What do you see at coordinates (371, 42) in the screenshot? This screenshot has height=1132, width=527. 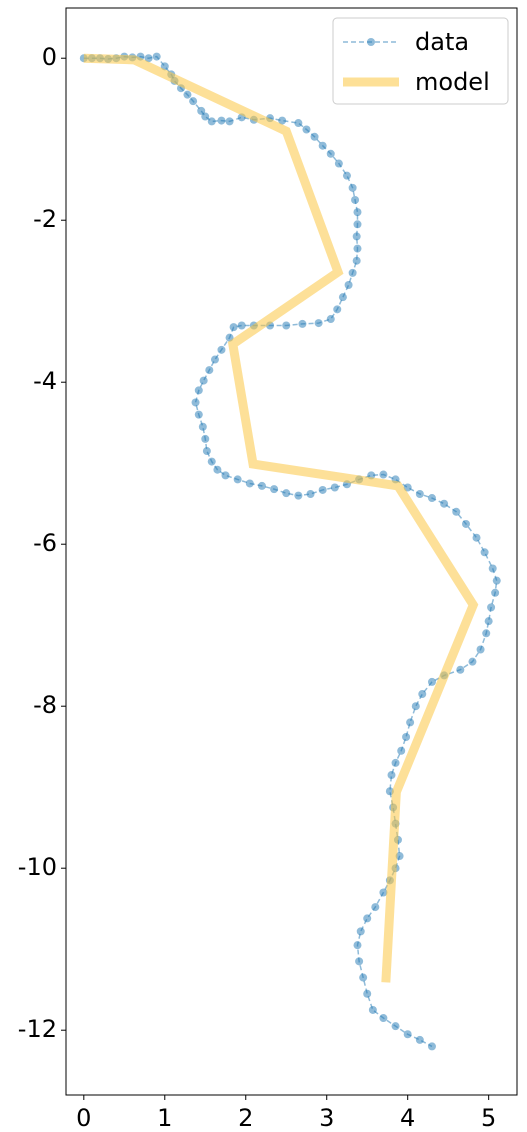 I see `legend-marker` at bounding box center [371, 42].